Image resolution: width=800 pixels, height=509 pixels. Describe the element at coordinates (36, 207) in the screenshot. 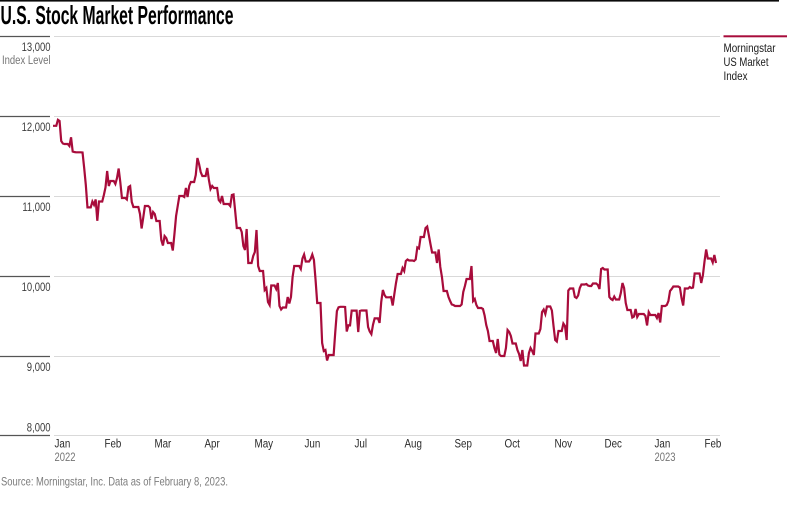

I see `svg-text: 11,000` at that location.